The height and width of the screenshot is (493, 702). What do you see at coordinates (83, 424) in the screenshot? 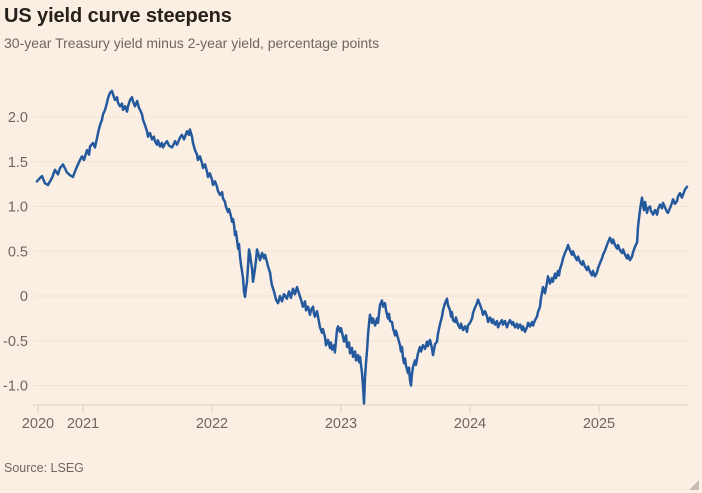
I see `x-axis-tick-label: 2021` at bounding box center [83, 424].